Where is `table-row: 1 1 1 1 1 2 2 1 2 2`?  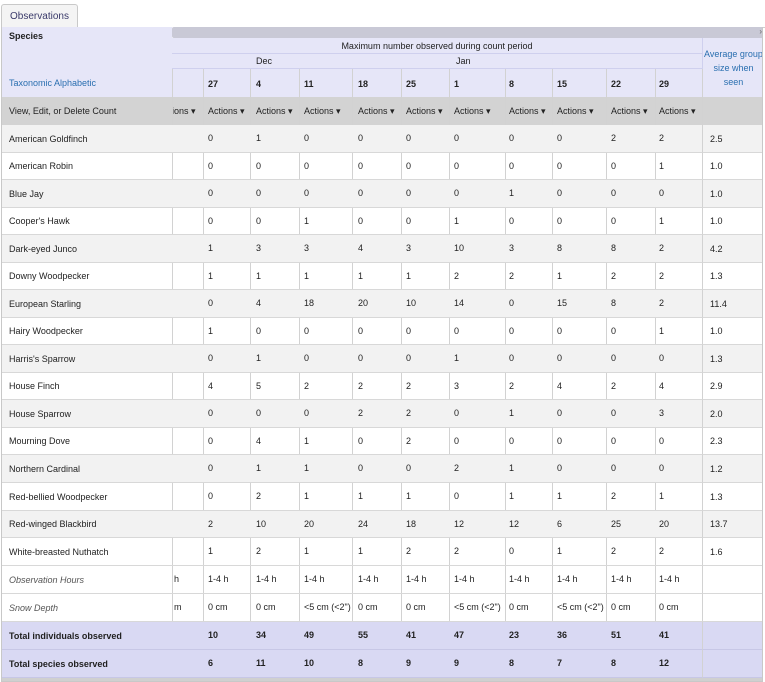 table-row: 1 1 1 1 1 2 2 1 2 2 is located at coordinates (437, 276).